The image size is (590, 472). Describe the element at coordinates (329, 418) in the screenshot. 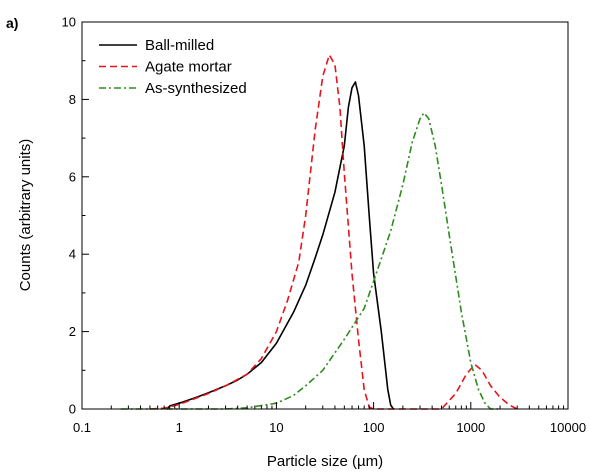

I see `x-axis: 0.1 1 10 100 1000 10000` at that location.